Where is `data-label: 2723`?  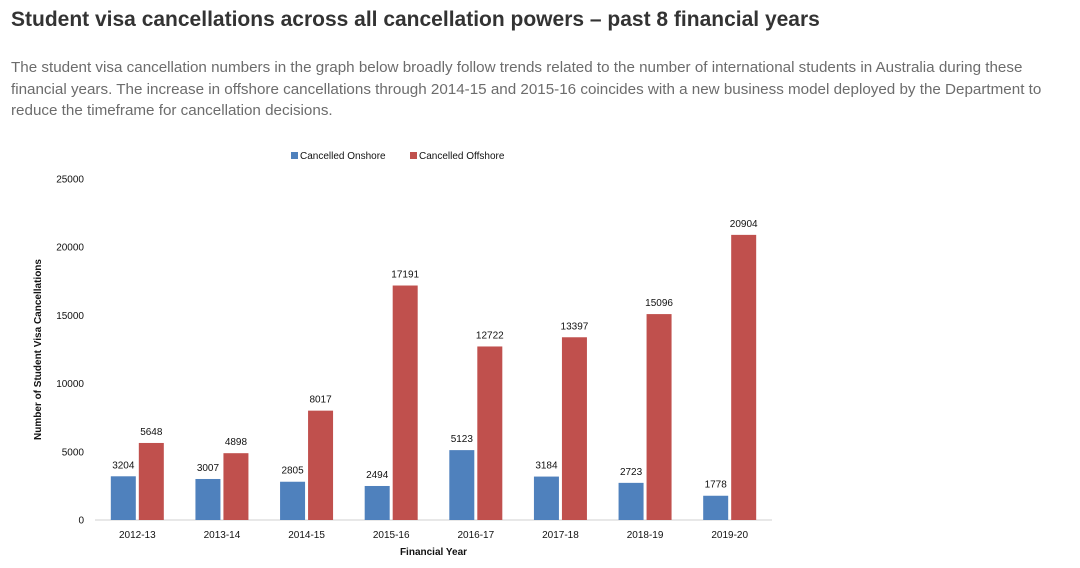
data-label: 2723 is located at coordinates (631, 472).